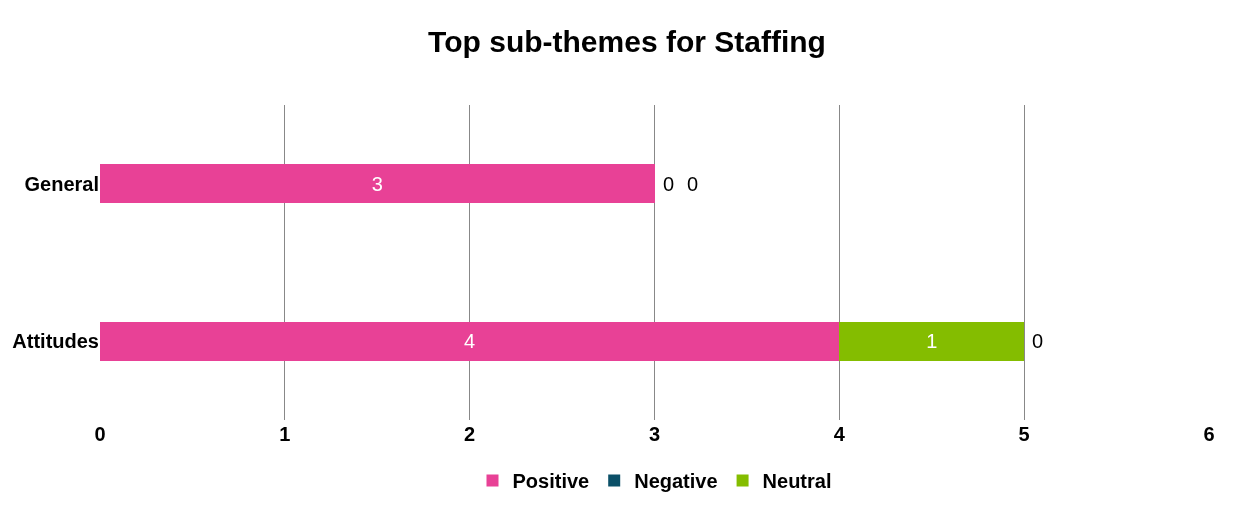 This screenshot has height=512, width=1254. What do you see at coordinates (797, 481) in the screenshot?
I see `legend-label: Neutral` at bounding box center [797, 481].